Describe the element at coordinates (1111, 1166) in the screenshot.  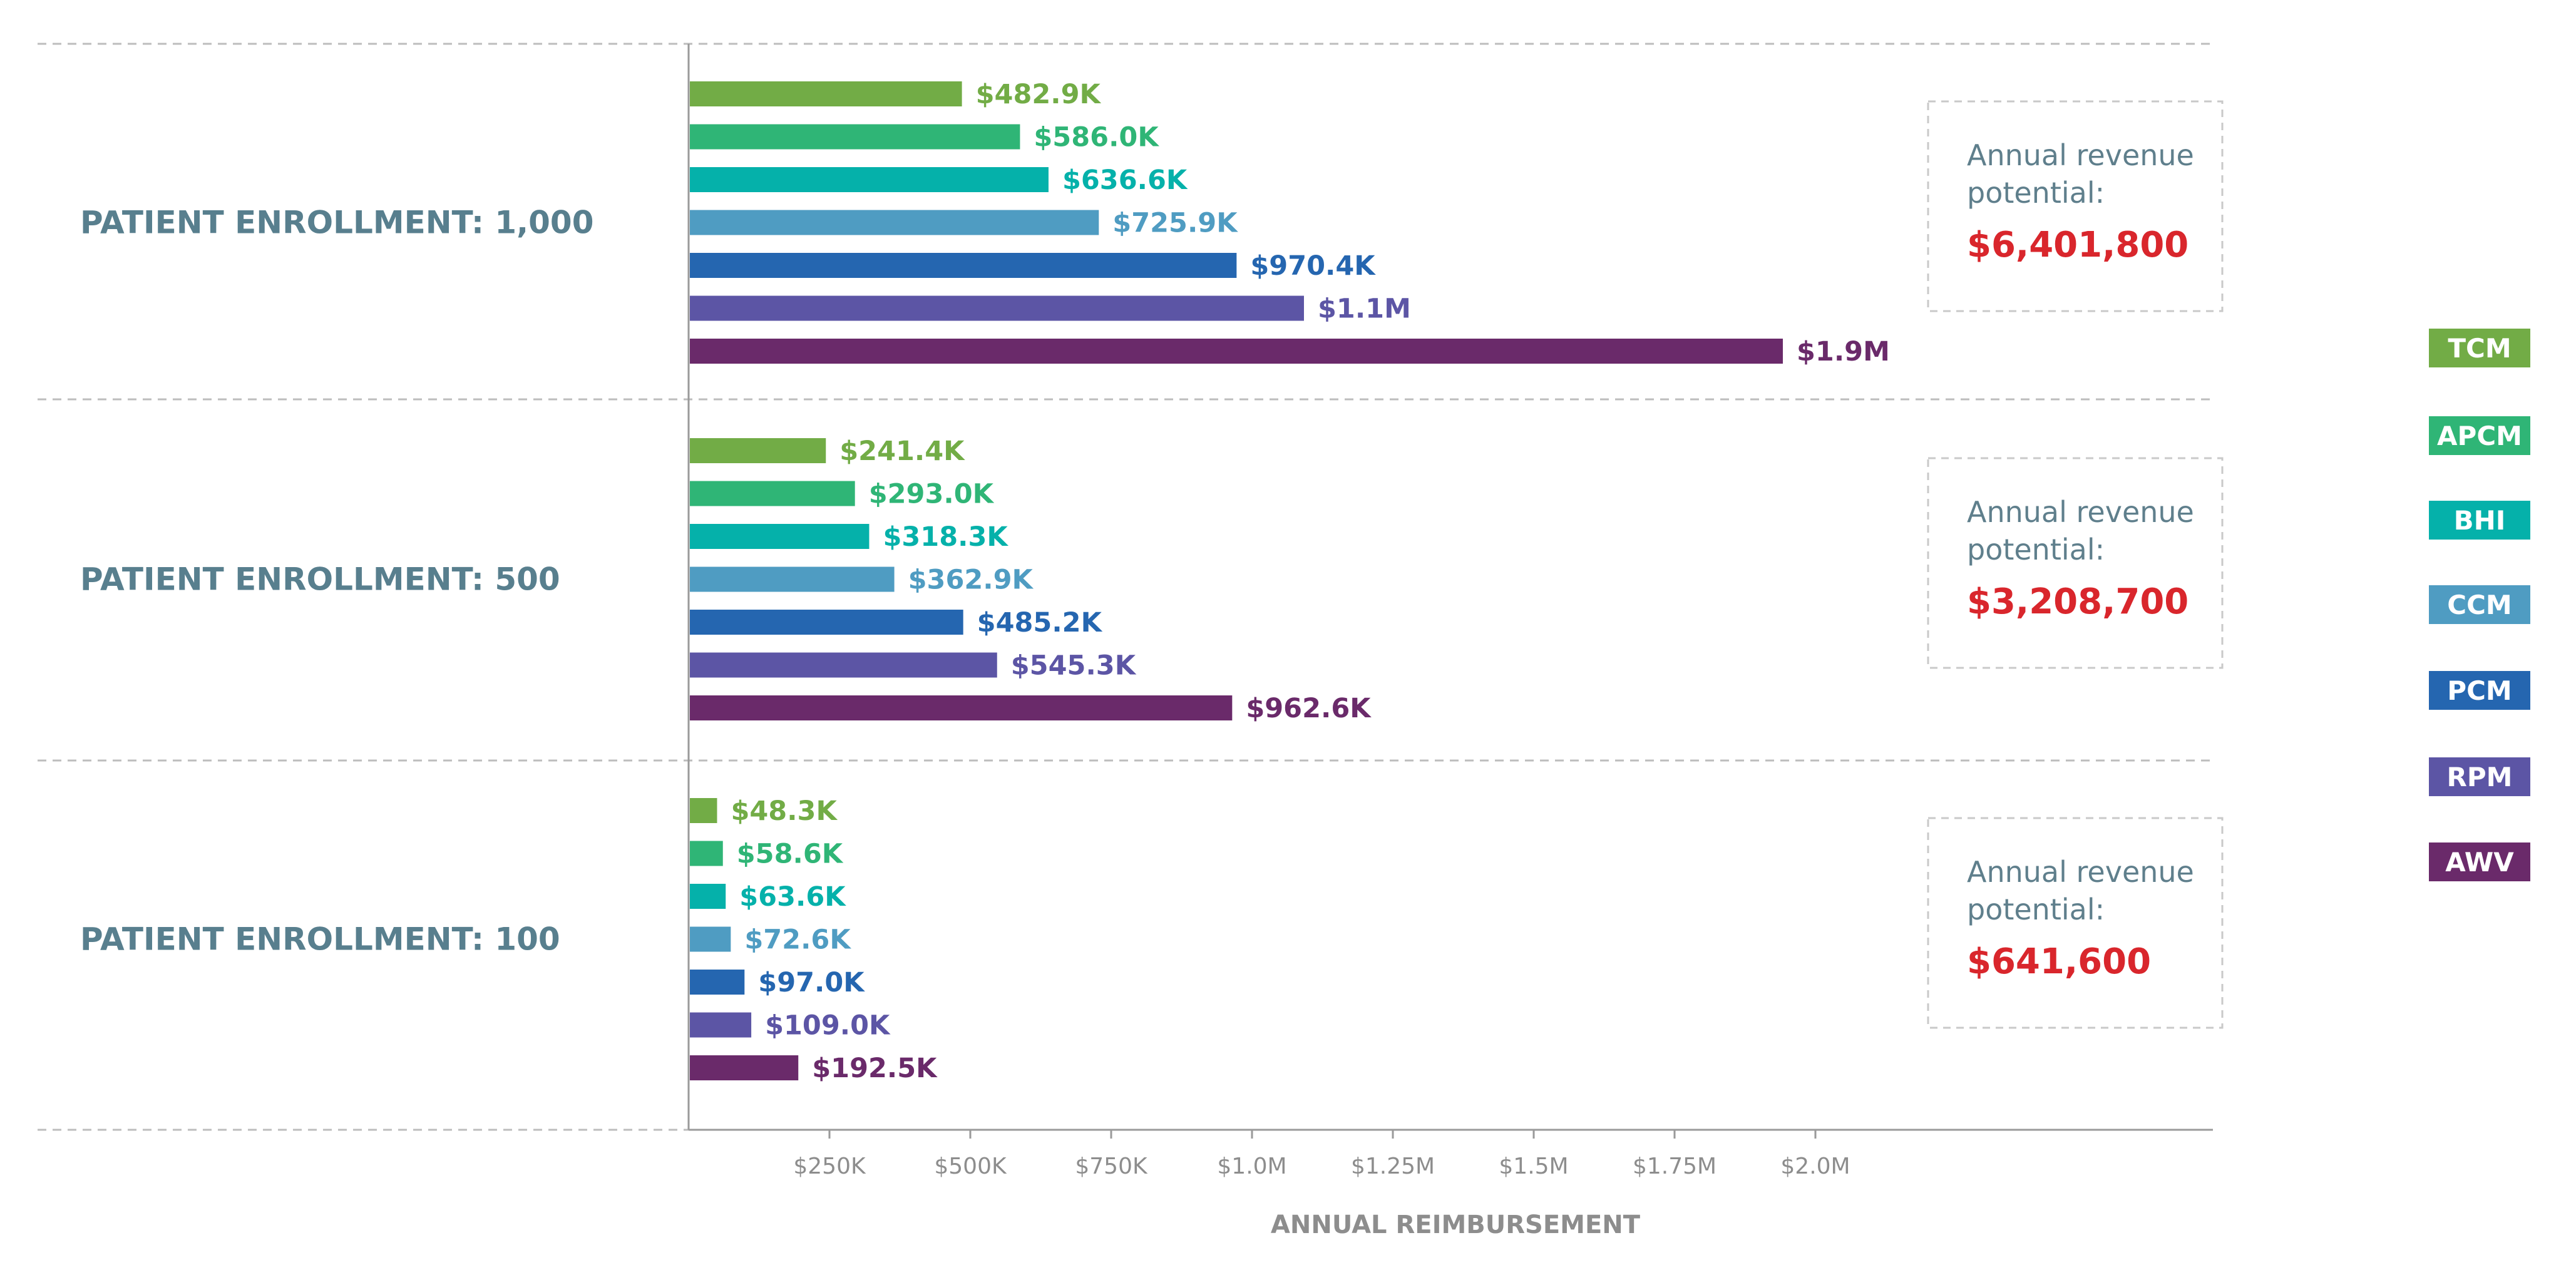
I see `x-tick-label: $750K` at that location.